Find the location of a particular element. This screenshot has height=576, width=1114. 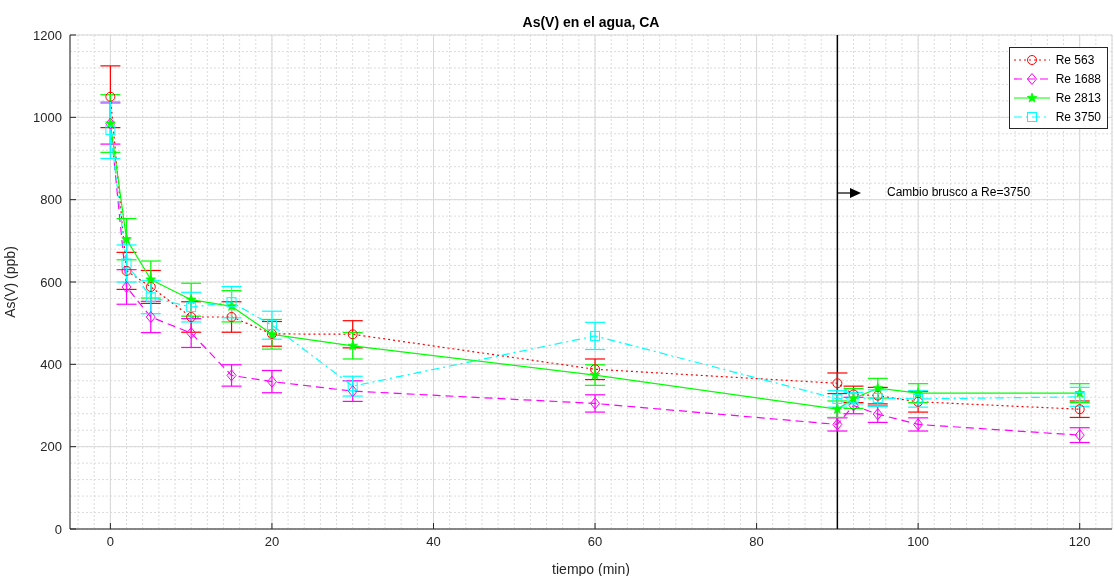

x-tick-label: 40 is located at coordinates (433, 542).